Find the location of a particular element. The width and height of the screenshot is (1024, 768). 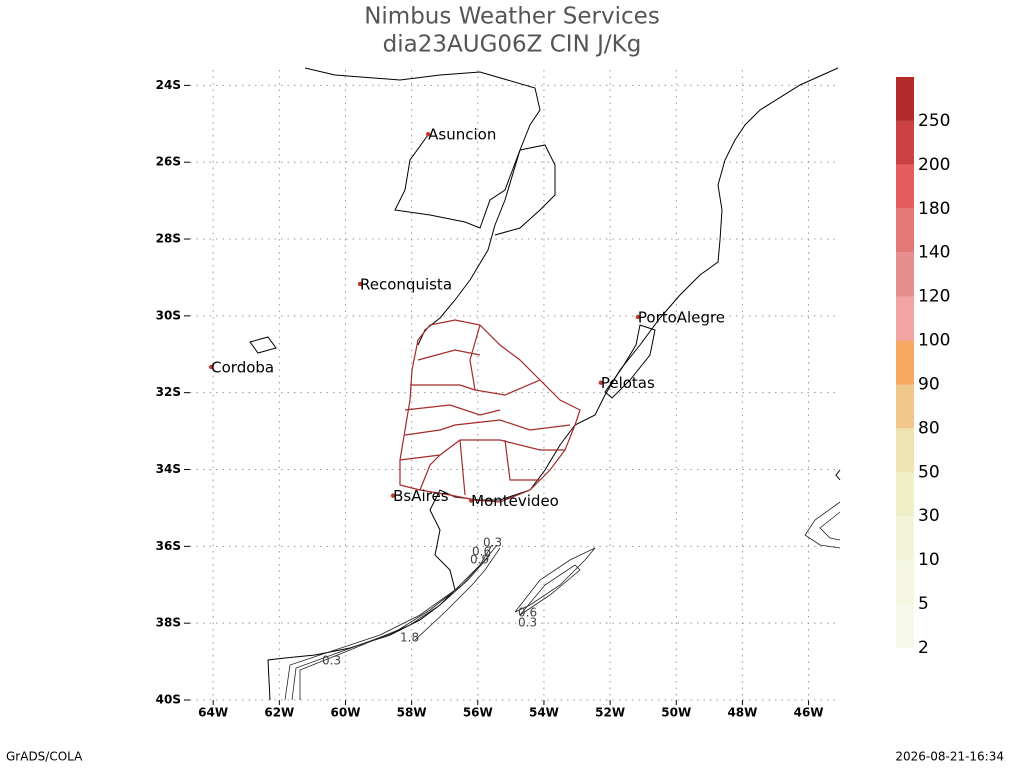

footer-left: GrADS/COLA is located at coordinates (44, 757).